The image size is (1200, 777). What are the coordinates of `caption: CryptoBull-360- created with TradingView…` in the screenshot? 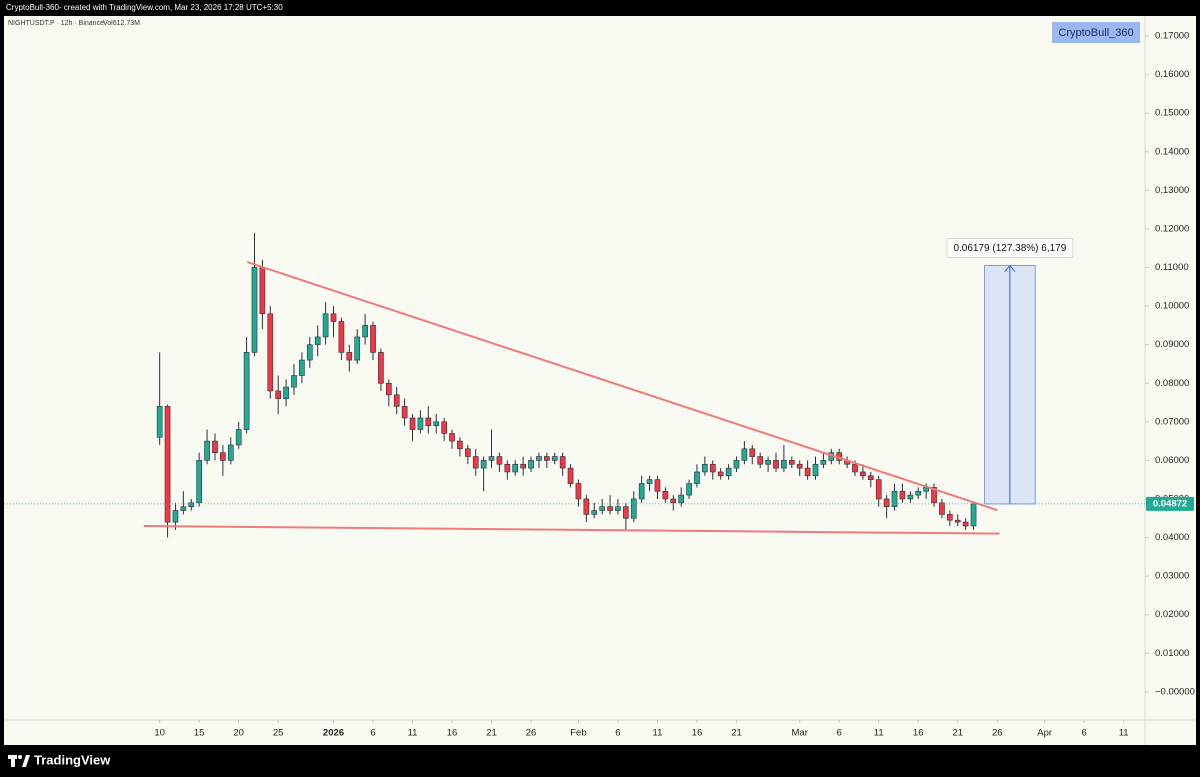 It's located at (144, 7).